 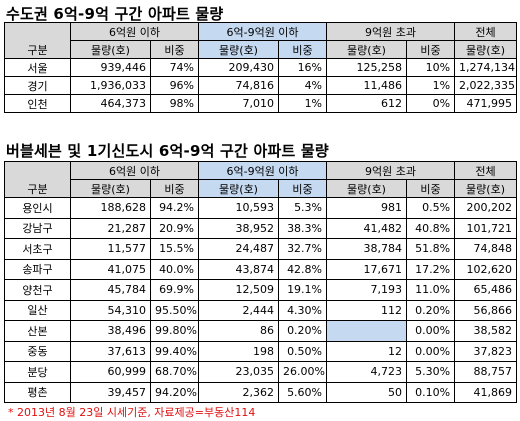 What do you see at coordinates (367, 392) in the screenshot?
I see `table-cell: 50` at bounding box center [367, 392].